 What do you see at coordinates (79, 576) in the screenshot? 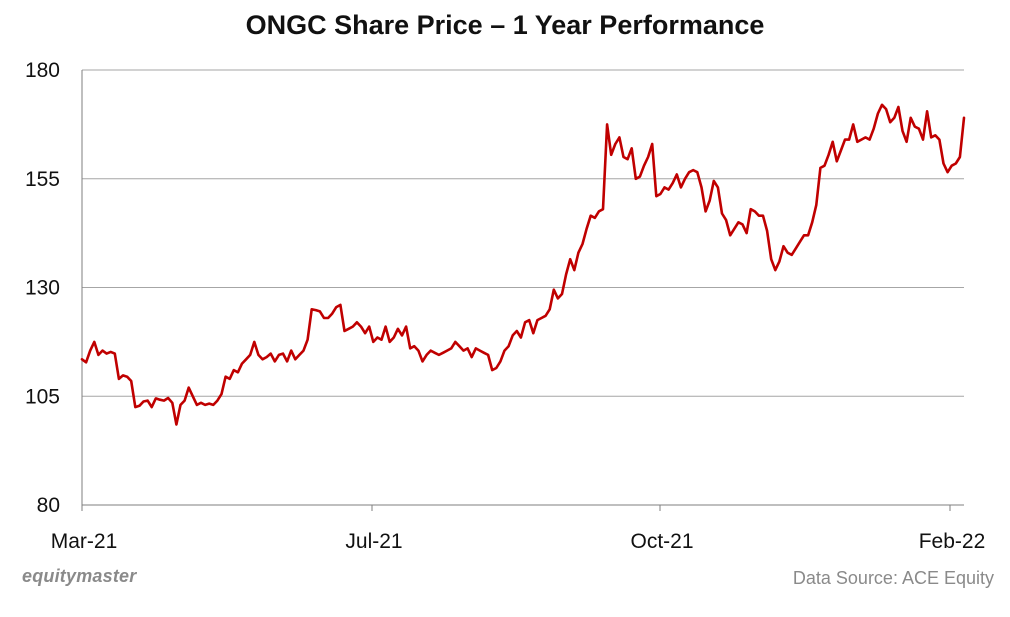
I see `brand-logo-text: equitymaster` at bounding box center [79, 576].